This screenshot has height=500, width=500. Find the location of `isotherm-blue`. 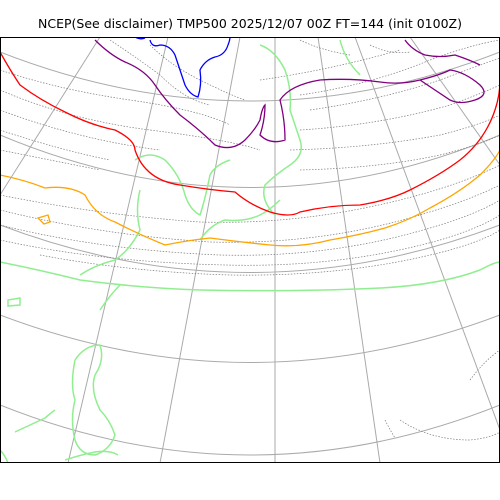

isotherm-blue is located at coordinates (190, 67).